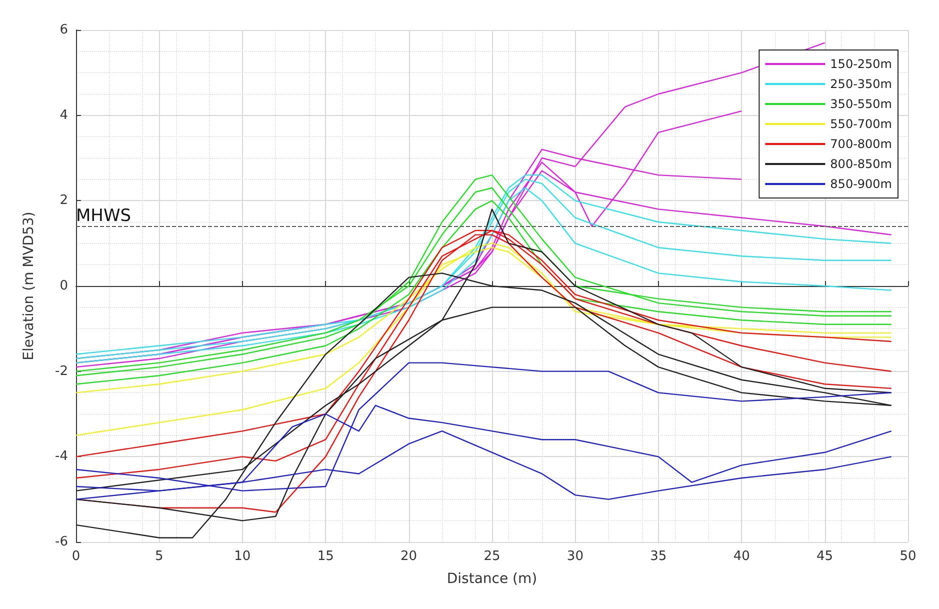 The width and height of the screenshot is (939, 609). What do you see at coordinates (741, 556) in the screenshot?
I see `x-tick-label: 40` at bounding box center [741, 556].